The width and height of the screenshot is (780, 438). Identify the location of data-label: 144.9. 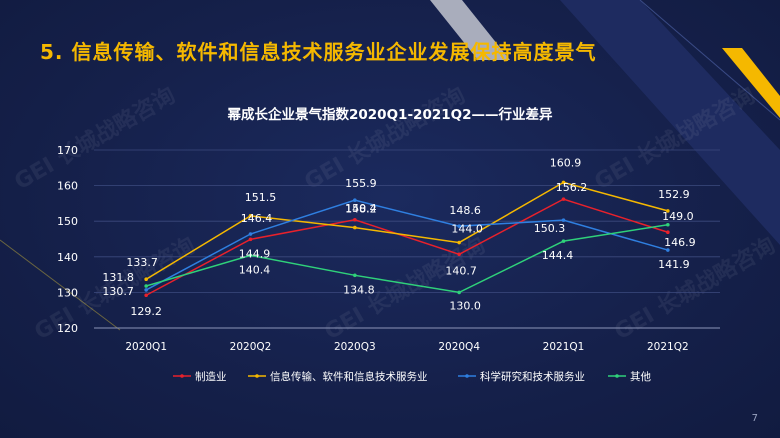
(255, 253).